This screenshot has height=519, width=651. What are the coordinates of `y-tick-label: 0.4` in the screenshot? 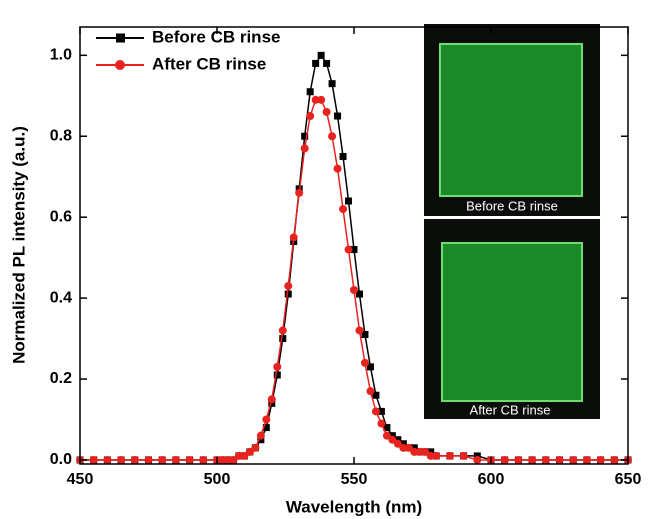 It's located at (61, 297).